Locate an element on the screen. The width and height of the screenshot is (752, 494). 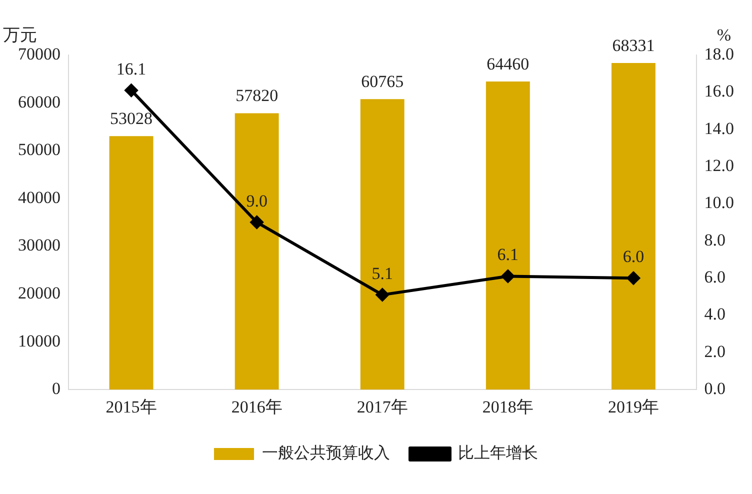
y2-tick-label: 2.0 is located at coordinates (715, 351).